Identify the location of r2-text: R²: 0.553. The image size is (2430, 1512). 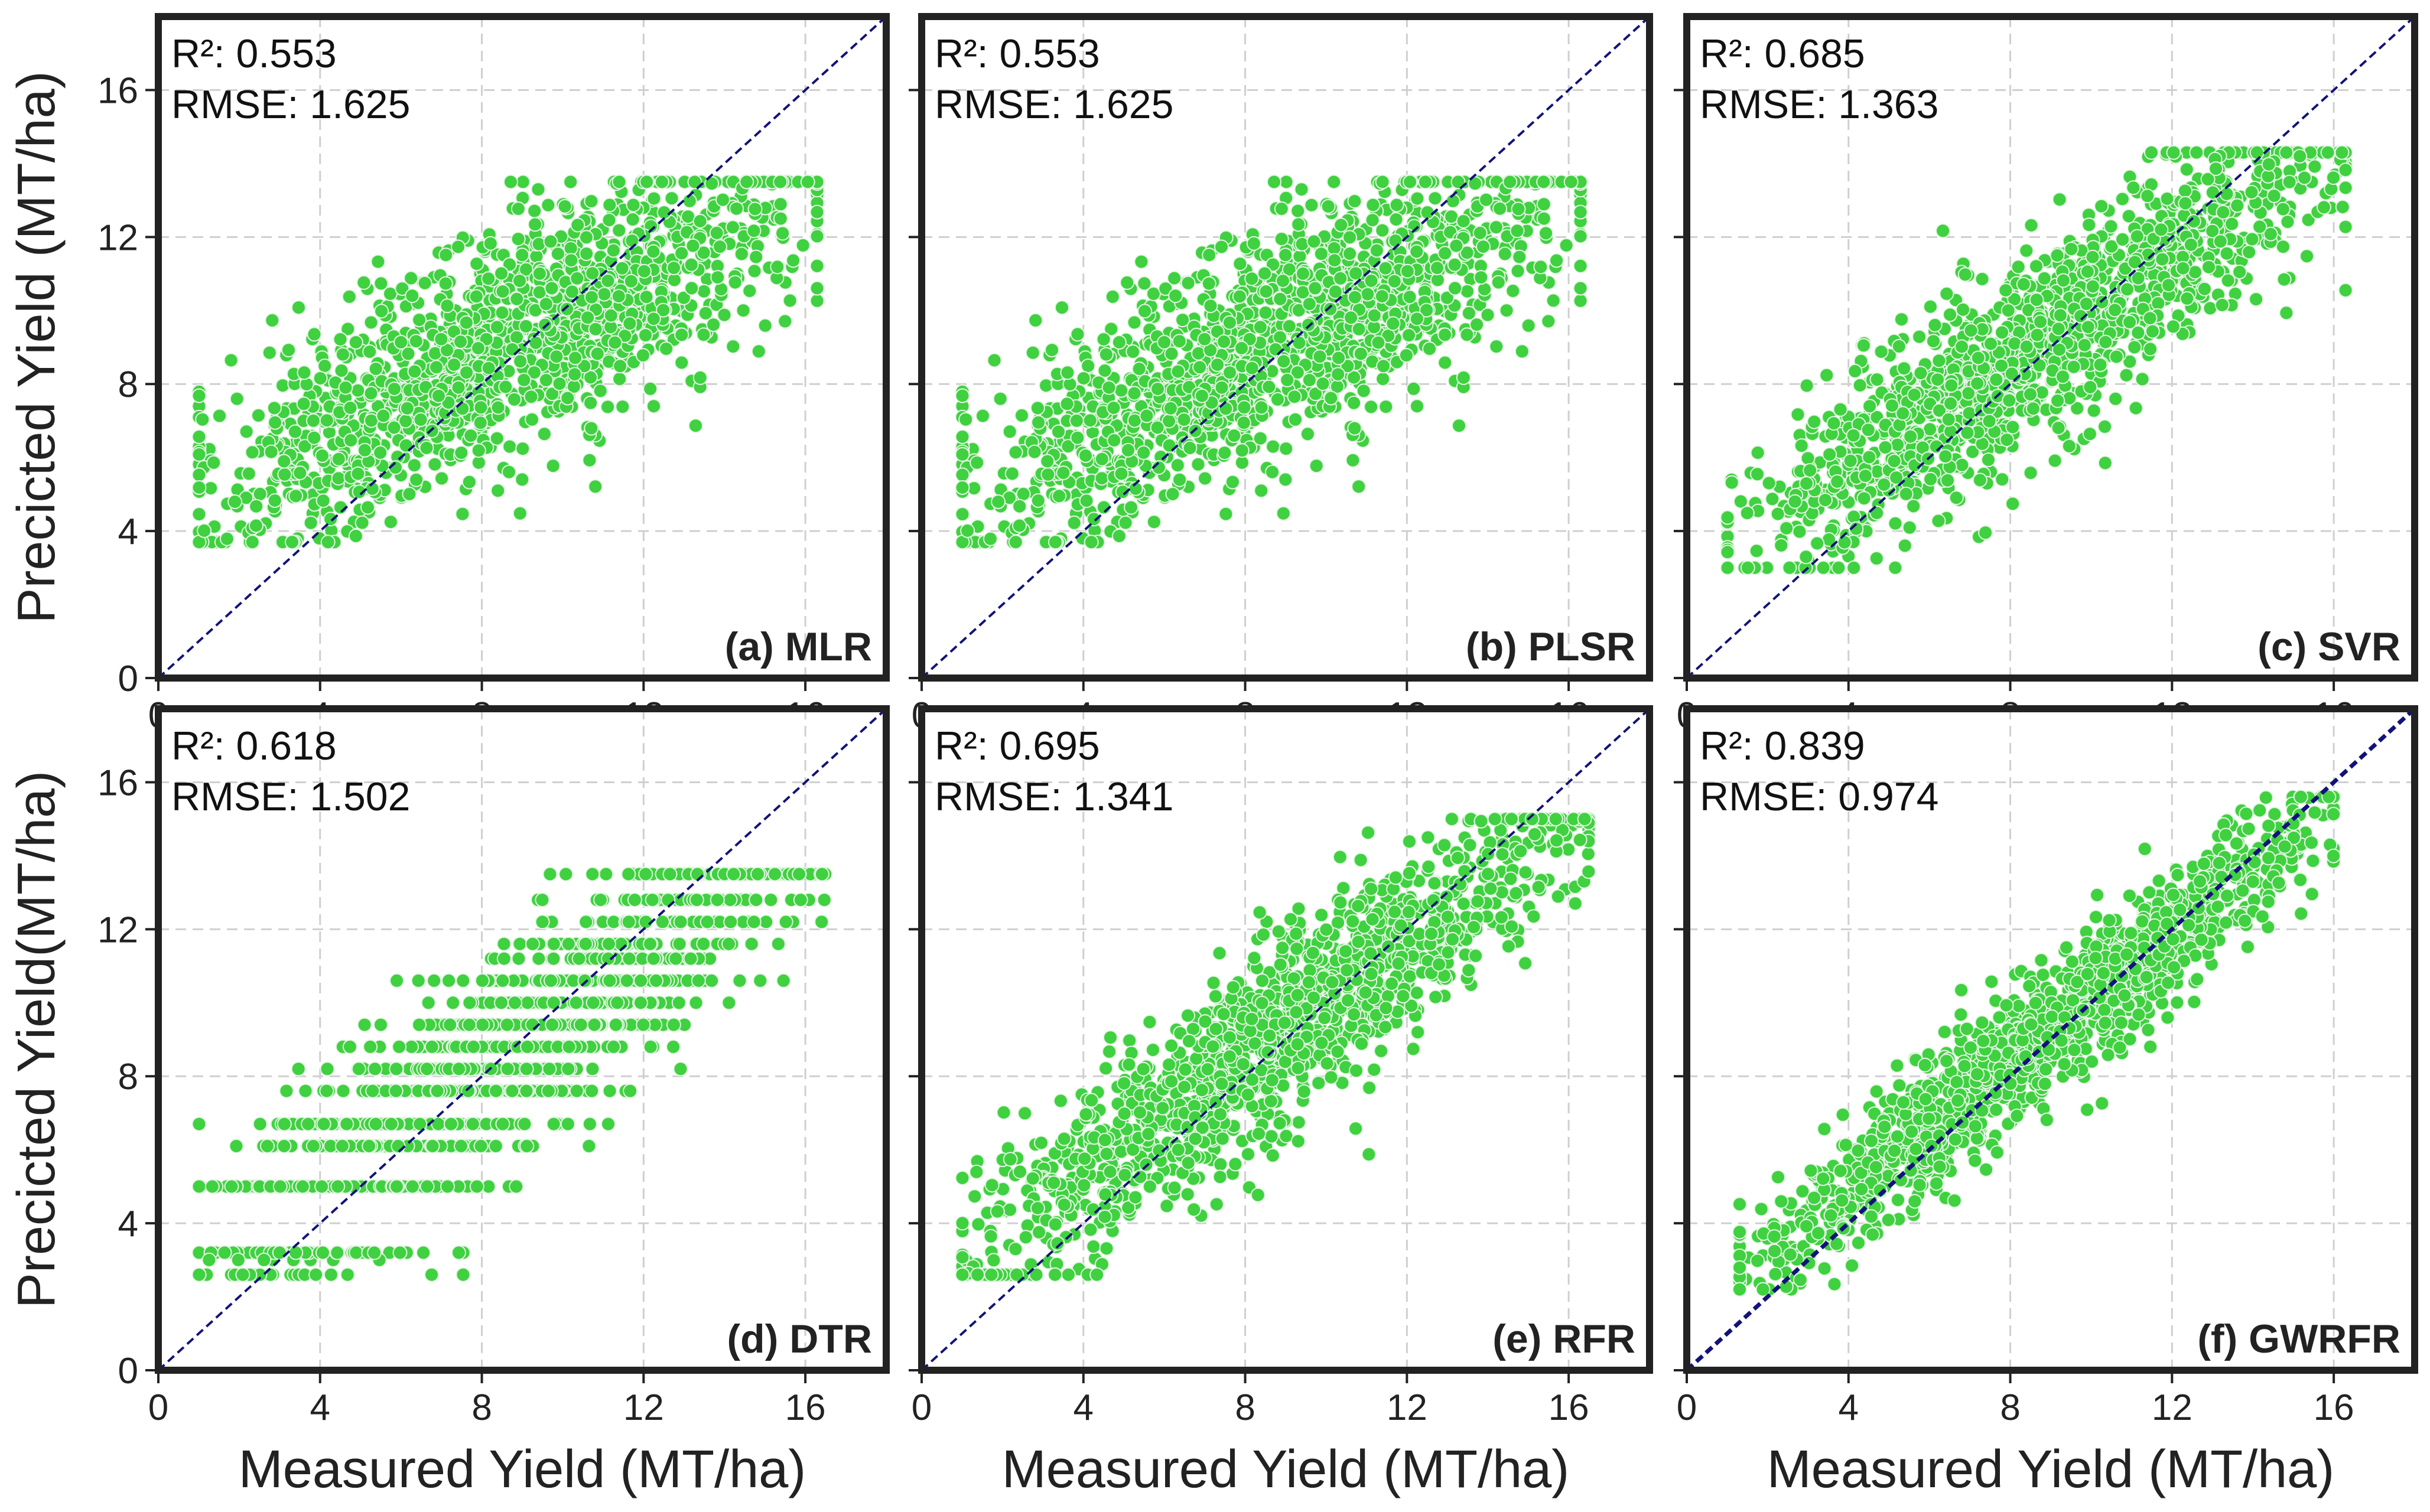
(254, 53).